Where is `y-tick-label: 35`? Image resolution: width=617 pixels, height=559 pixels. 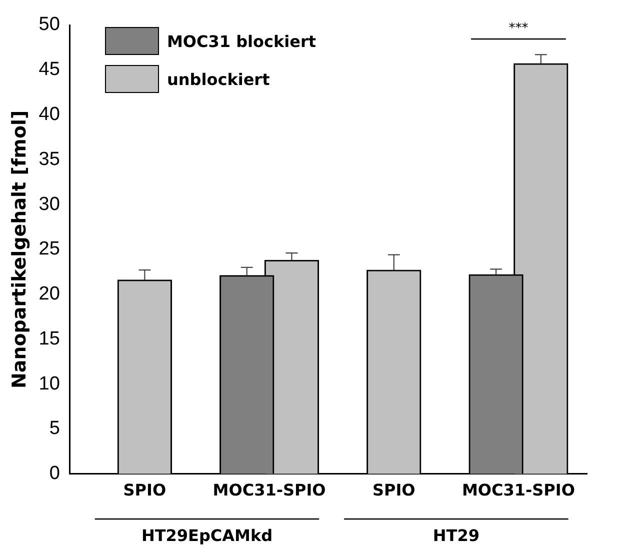
y-tick-label: 35 is located at coordinates (49, 159).